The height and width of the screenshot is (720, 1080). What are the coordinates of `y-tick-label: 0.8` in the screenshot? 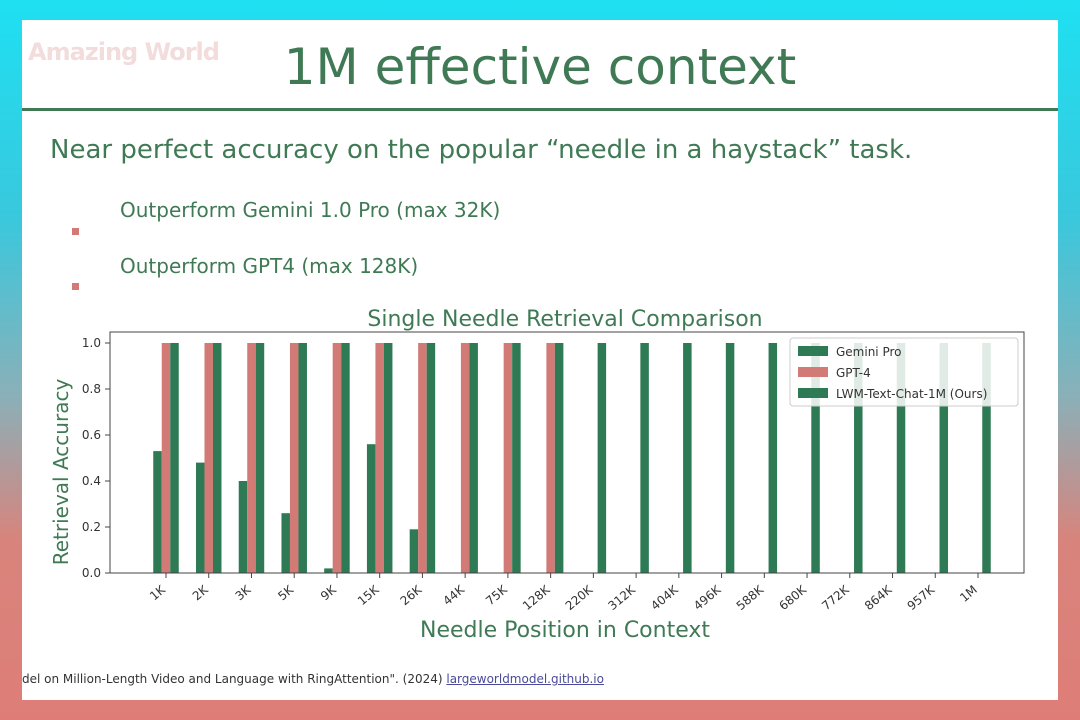 It's located at (91, 389).